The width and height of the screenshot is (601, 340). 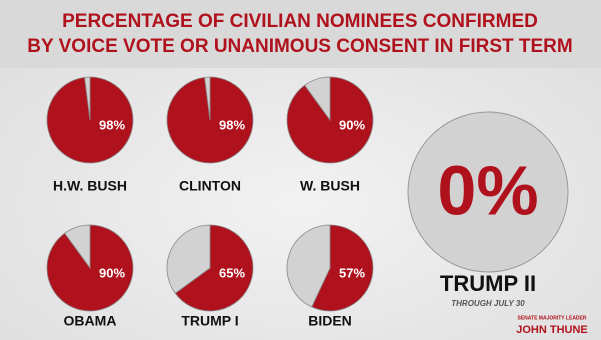 I want to click on pie-label: W. BUSH, so click(x=330, y=186).